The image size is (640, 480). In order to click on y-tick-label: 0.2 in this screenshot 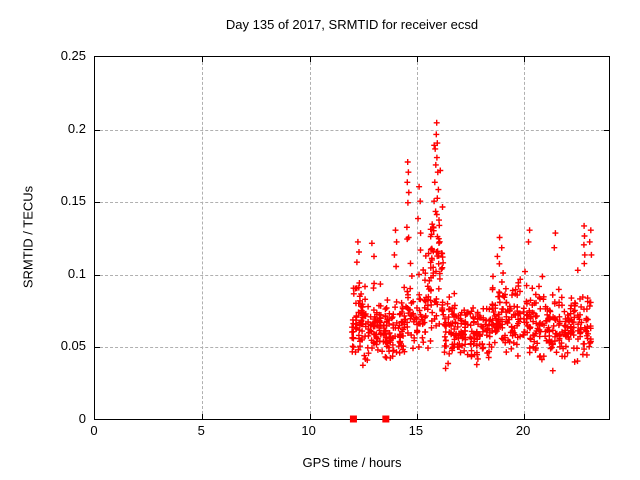, I will do `click(76, 128)`.